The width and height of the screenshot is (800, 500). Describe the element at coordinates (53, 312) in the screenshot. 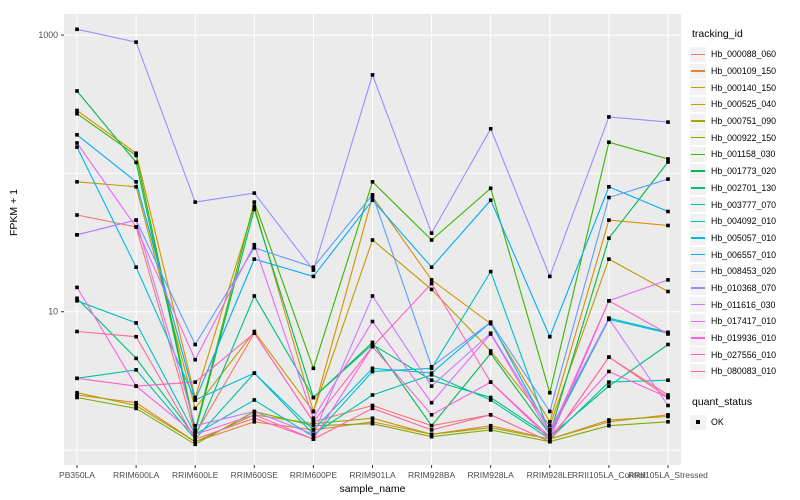

I see `y-tick-label: 10` at that location.